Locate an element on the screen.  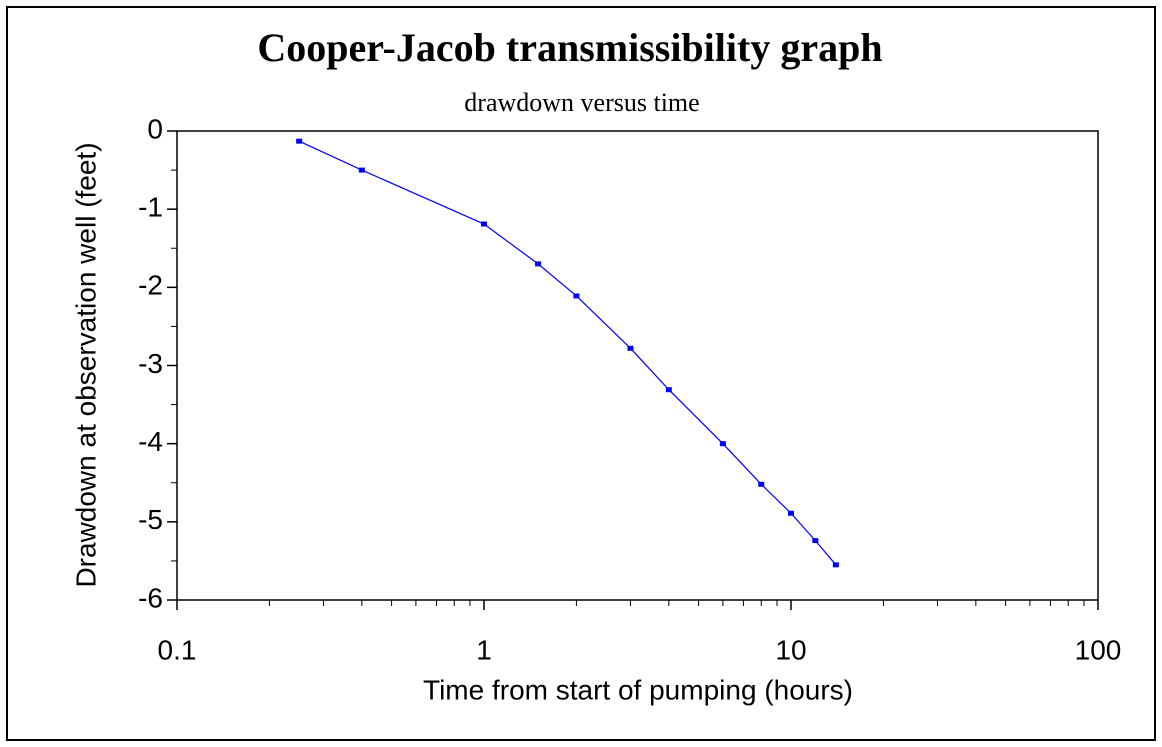
x-tick-label: 100 is located at coordinates (1098, 649).